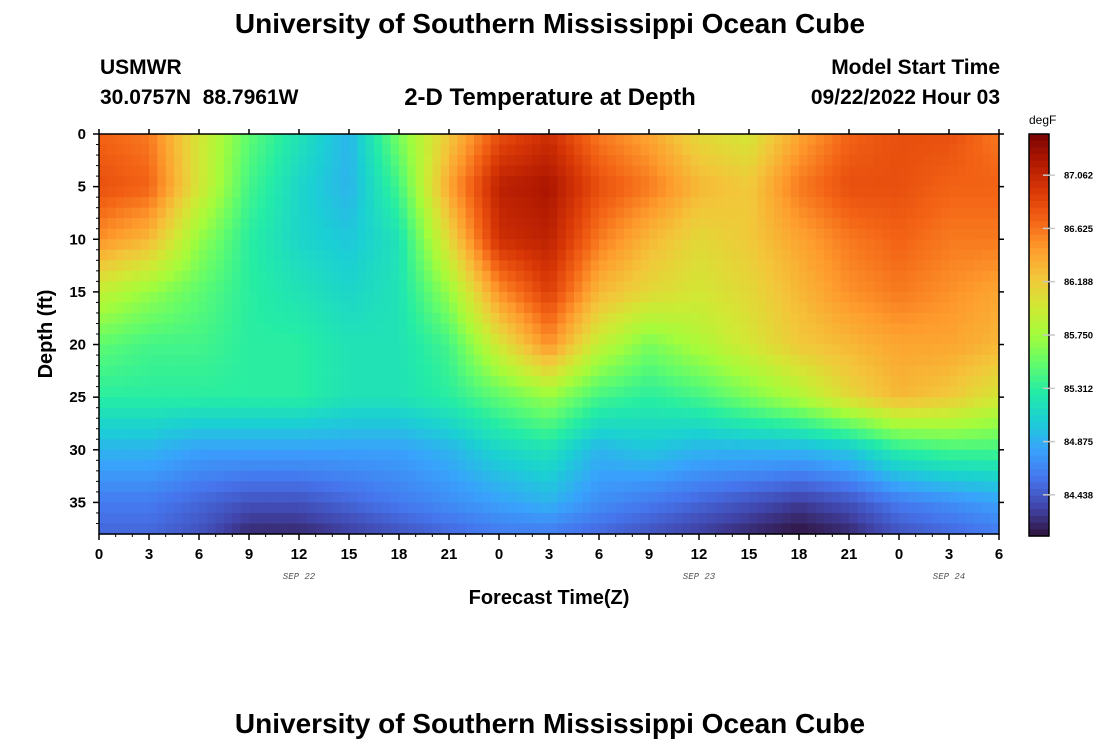  I want to click on x-tick-label: 3, so click(949, 554).